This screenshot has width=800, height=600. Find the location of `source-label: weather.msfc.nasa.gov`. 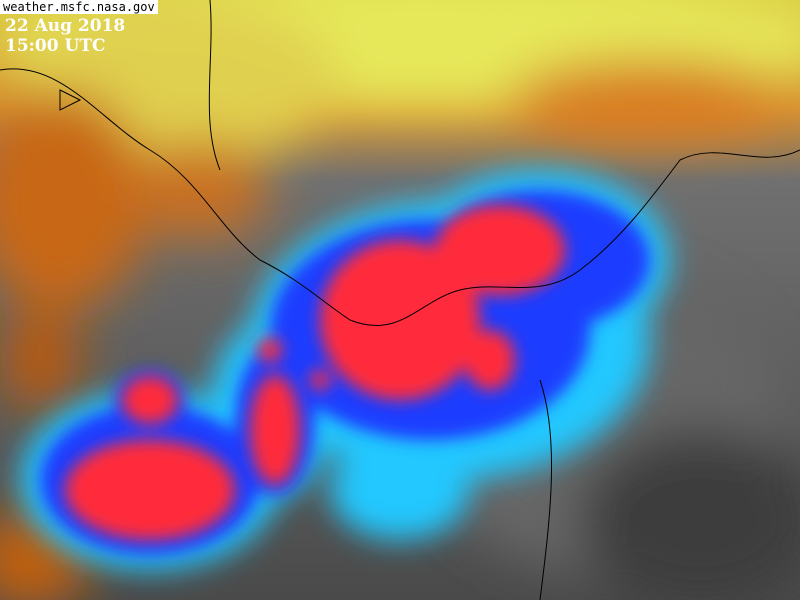

source-label: weather.msfc.nasa.gov is located at coordinates (79, 7).